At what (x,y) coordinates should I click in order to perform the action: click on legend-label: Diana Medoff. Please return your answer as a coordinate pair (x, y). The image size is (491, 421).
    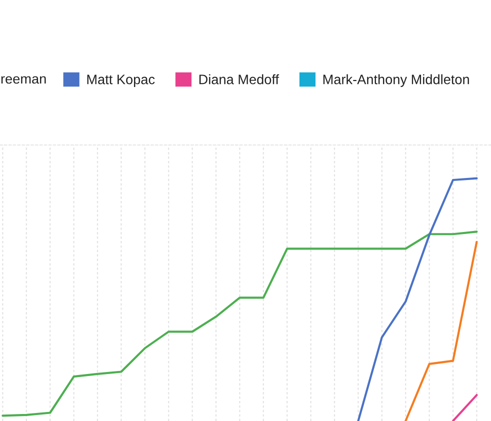
    Looking at the image, I should click on (239, 79).